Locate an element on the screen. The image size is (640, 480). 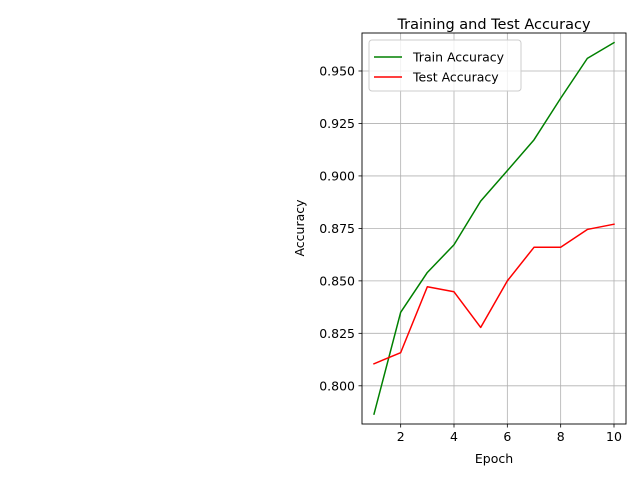
legend-box is located at coordinates (445, 65).